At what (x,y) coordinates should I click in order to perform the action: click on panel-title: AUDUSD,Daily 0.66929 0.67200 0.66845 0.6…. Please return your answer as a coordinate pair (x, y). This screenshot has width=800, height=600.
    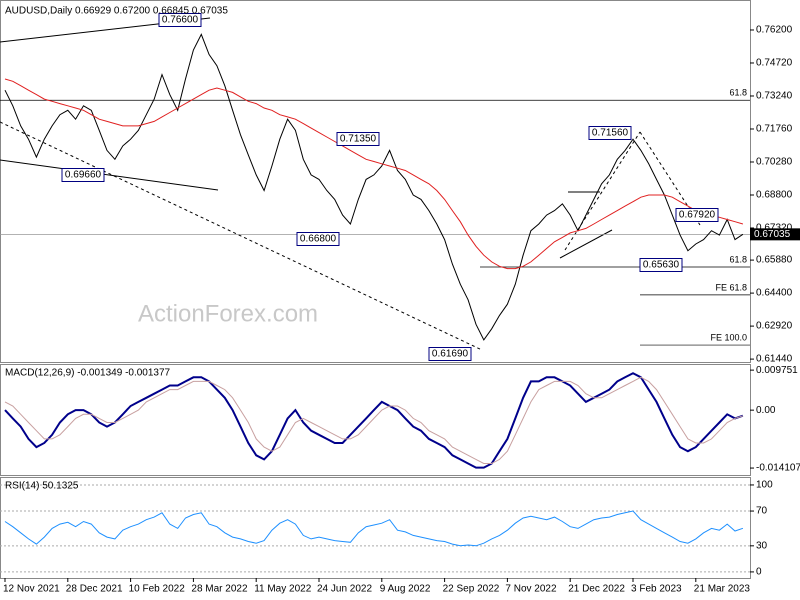
    Looking at the image, I should click on (116, 11).